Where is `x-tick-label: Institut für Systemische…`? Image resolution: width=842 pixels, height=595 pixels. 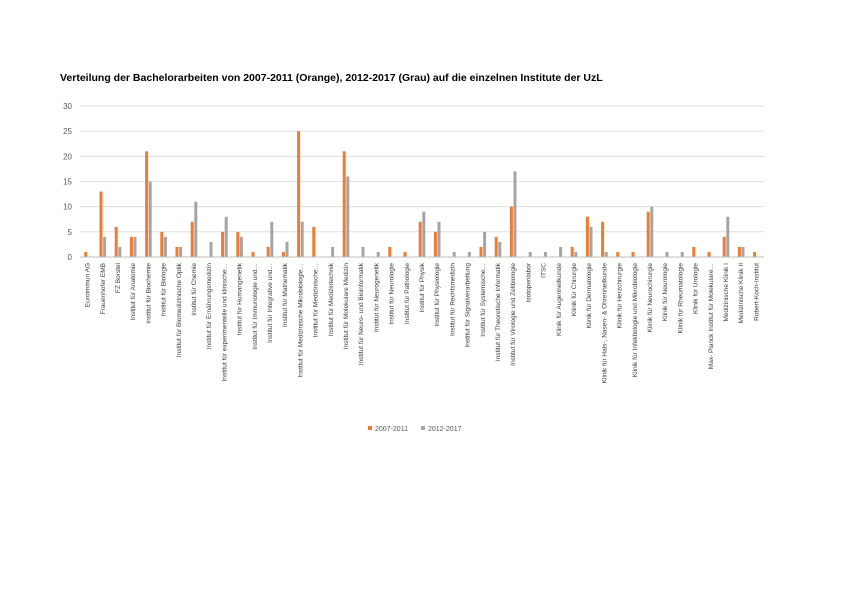
x-tick-label: Institut für Systemische… is located at coordinates (483, 300).